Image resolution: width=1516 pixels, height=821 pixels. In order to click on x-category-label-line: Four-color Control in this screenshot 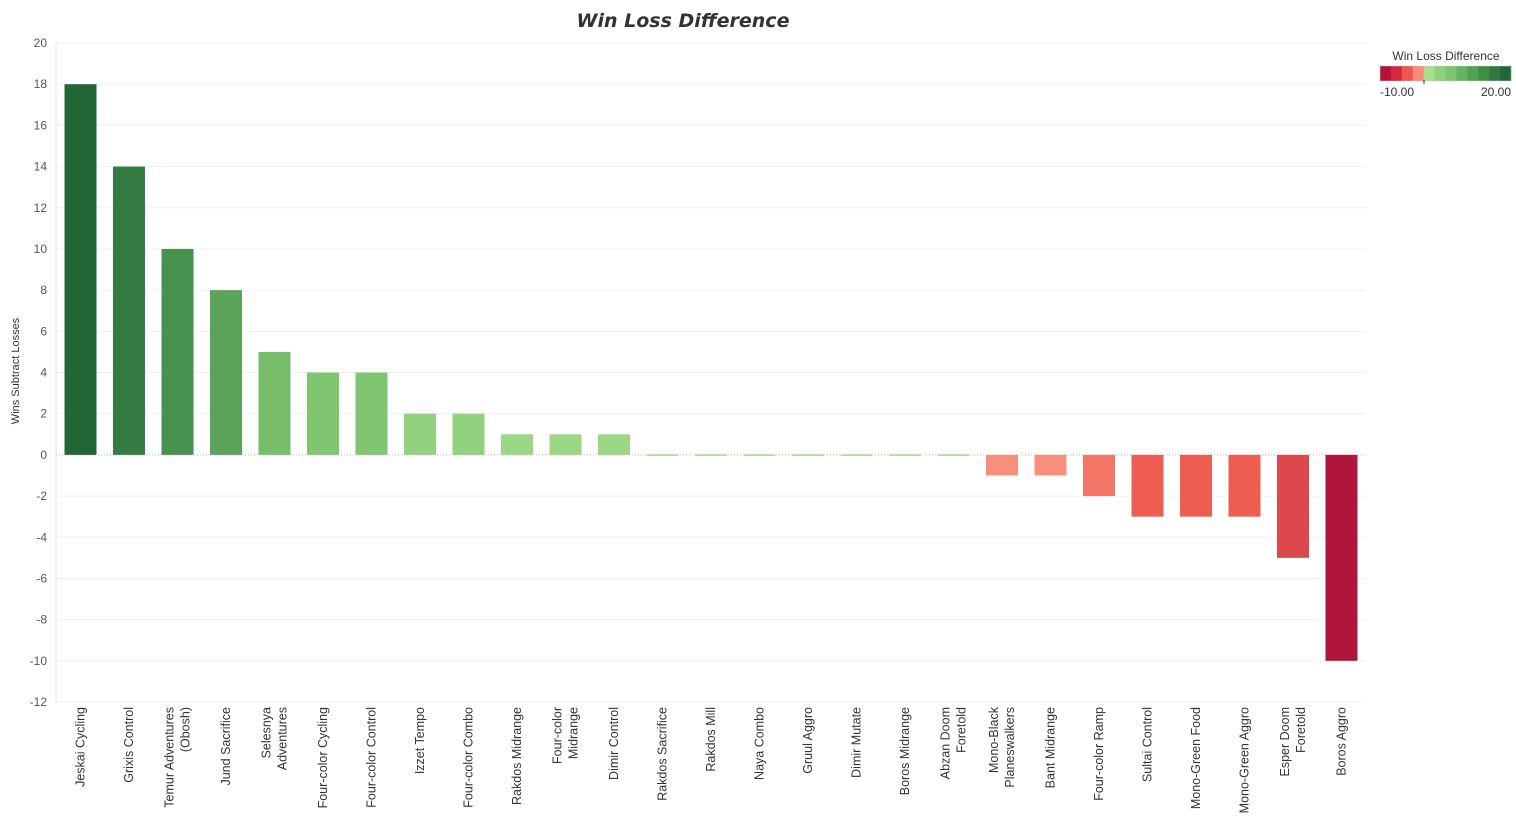, I will do `click(372, 757)`.